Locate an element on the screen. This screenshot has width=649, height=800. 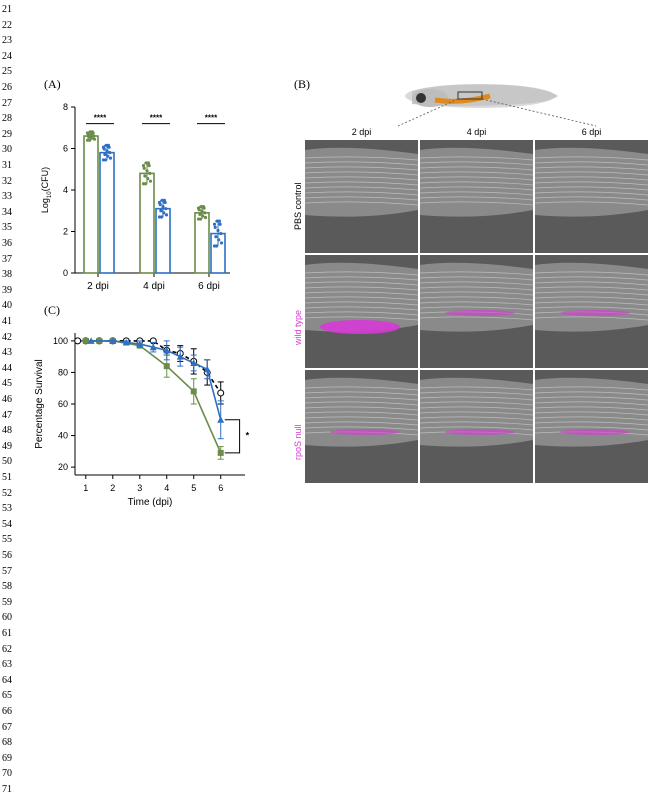
series-line is located at coordinates (156, 380).